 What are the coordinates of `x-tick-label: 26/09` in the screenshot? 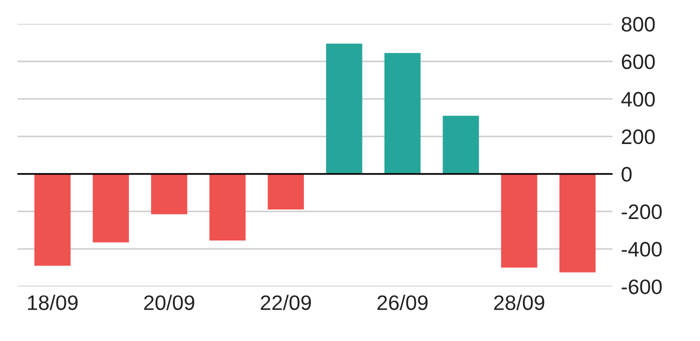 It's located at (402, 302).